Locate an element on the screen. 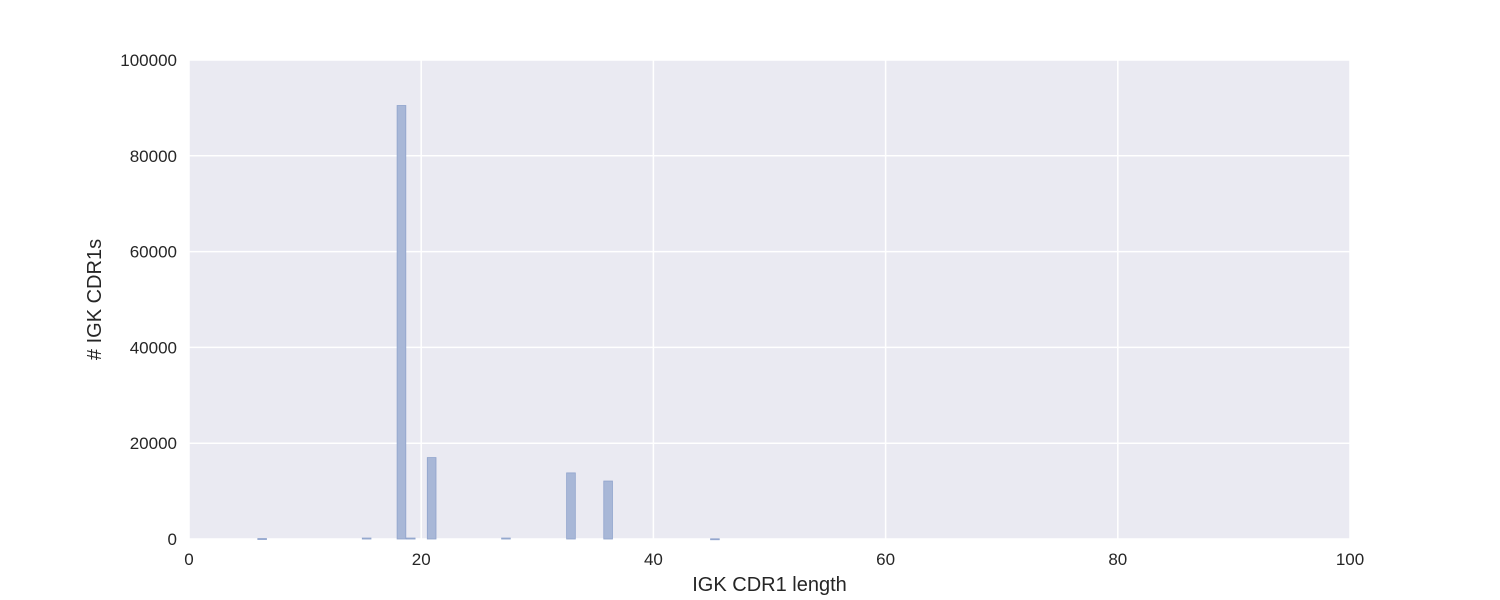  x-tick-label: 0 is located at coordinates (188, 559).